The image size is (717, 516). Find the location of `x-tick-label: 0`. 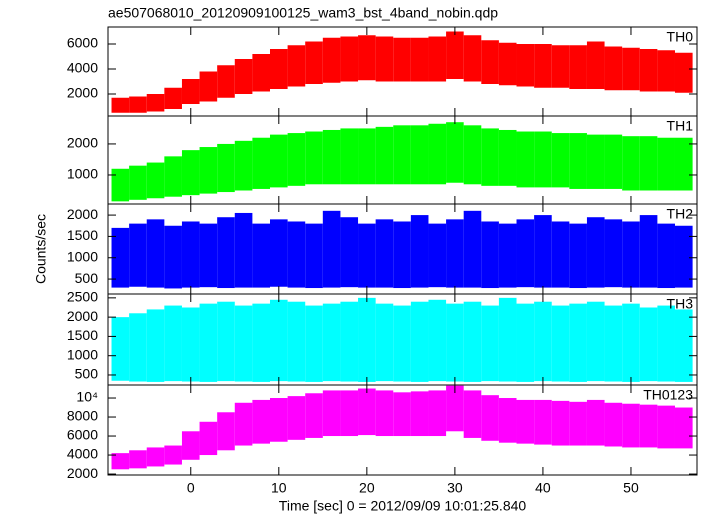

x-tick-label: 0 is located at coordinates (191, 488).